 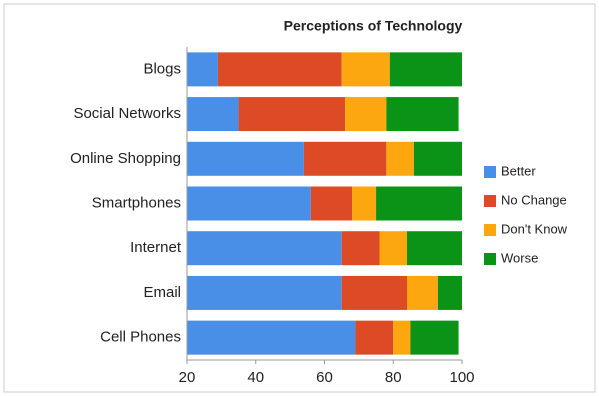 What do you see at coordinates (162, 68) in the screenshot?
I see `y-tick-label: Blogs` at bounding box center [162, 68].